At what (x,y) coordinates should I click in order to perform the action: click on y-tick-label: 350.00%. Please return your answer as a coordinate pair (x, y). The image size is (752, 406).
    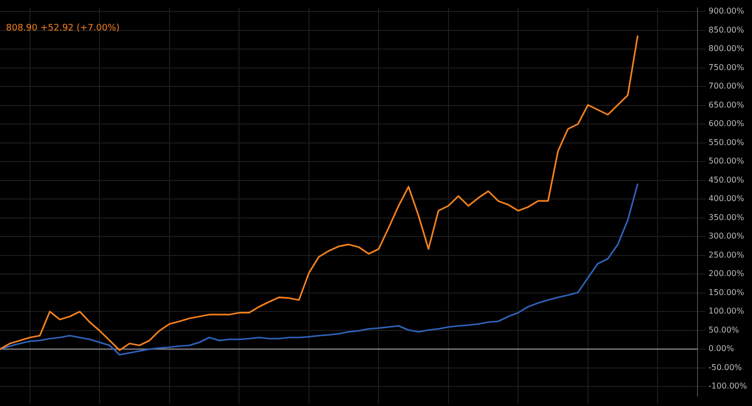
    Looking at the image, I should click on (726, 217).